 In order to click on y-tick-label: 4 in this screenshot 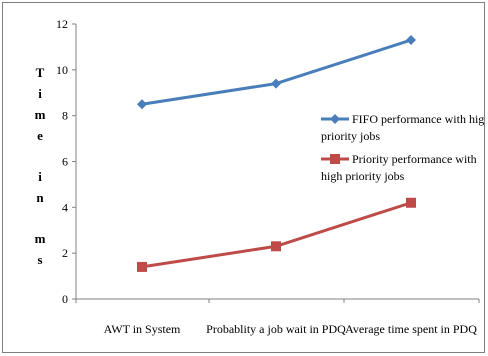, I will do `click(65, 207)`.